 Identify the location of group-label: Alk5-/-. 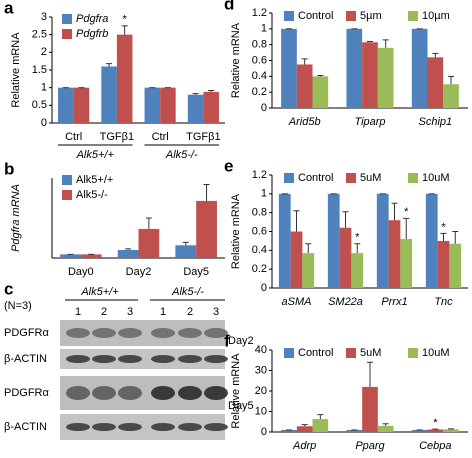
(181, 155).